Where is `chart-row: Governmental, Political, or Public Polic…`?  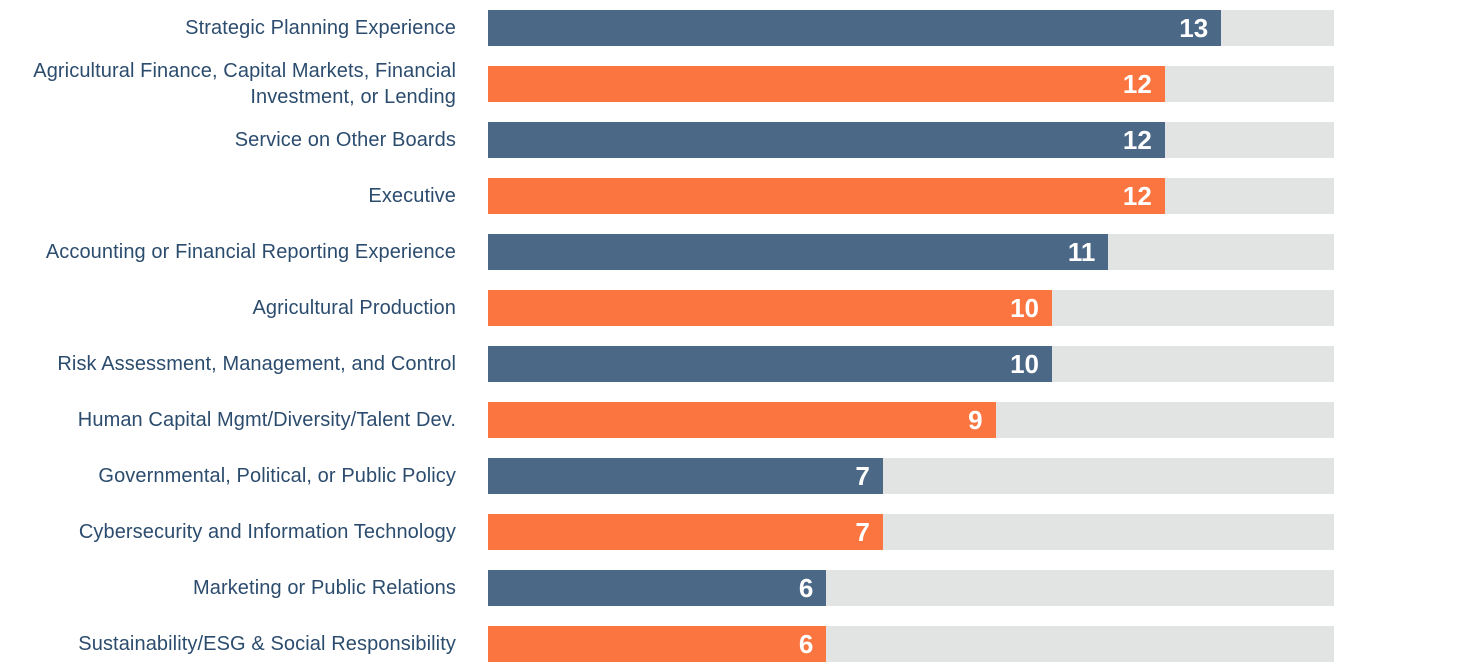 chart-row: Governmental, Political, or Public Polic… is located at coordinates (739, 476).